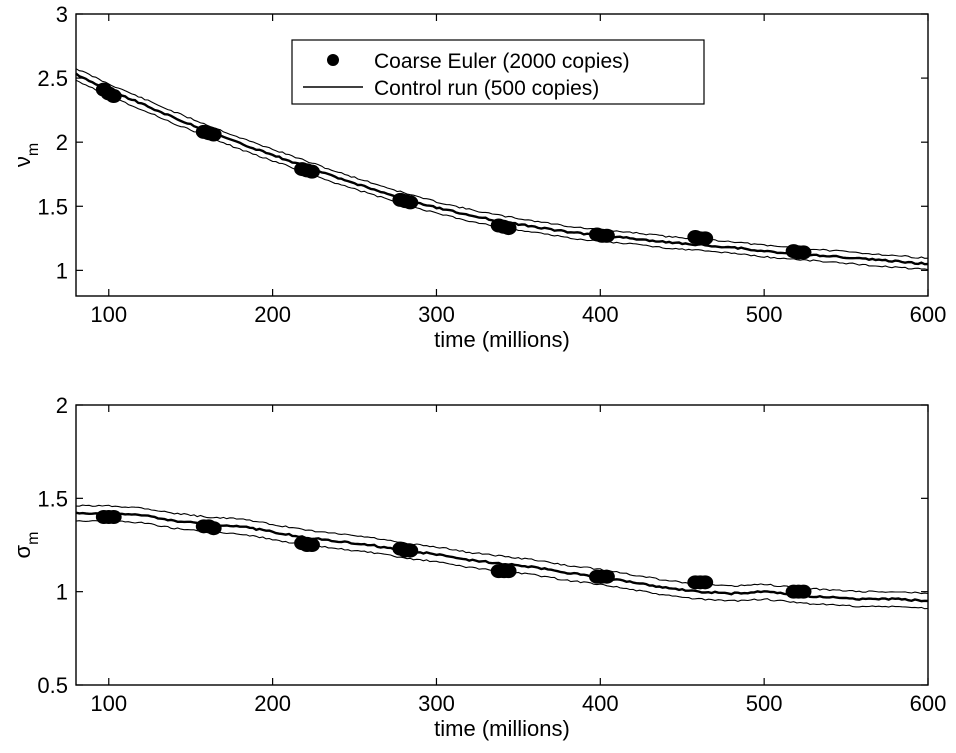 The image size is (956, 753). I want to click on y-axis-symbol: ν, so click(22, 161).